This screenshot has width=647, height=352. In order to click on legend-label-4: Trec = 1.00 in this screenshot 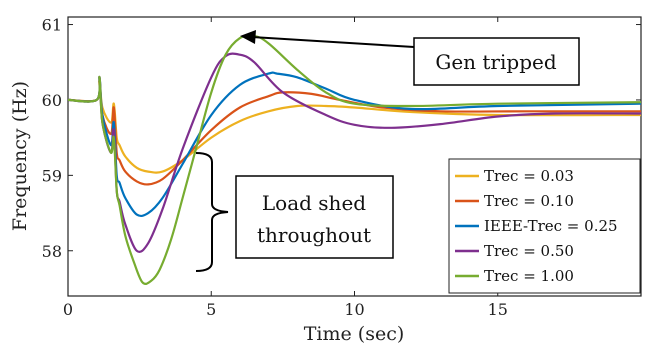, I will do `click(529, 276)`.